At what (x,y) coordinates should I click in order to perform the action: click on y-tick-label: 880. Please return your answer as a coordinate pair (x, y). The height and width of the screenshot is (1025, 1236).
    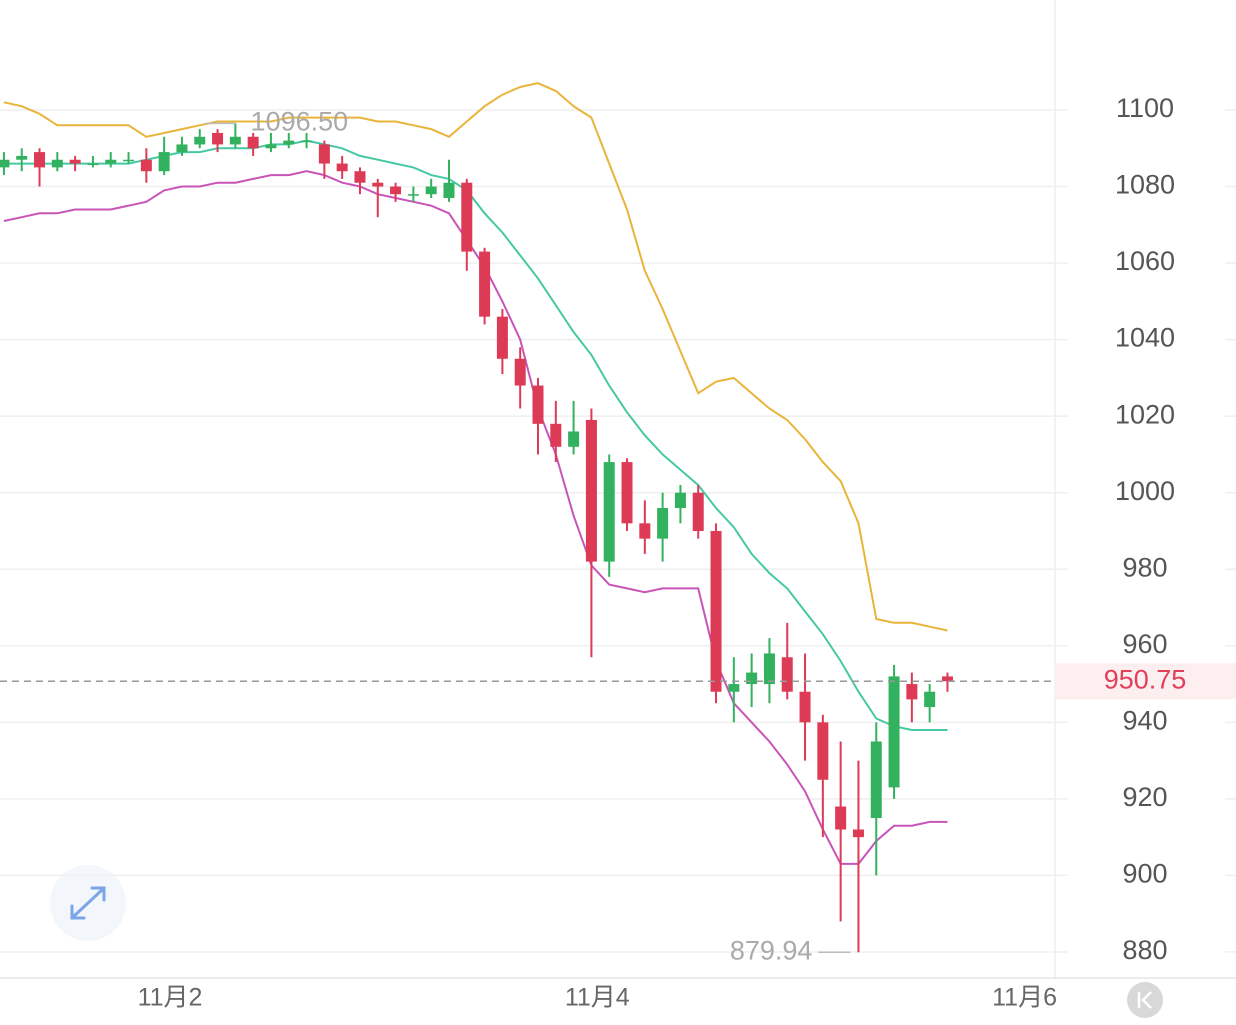
    Looking at the image, I should click on (1144, 950).